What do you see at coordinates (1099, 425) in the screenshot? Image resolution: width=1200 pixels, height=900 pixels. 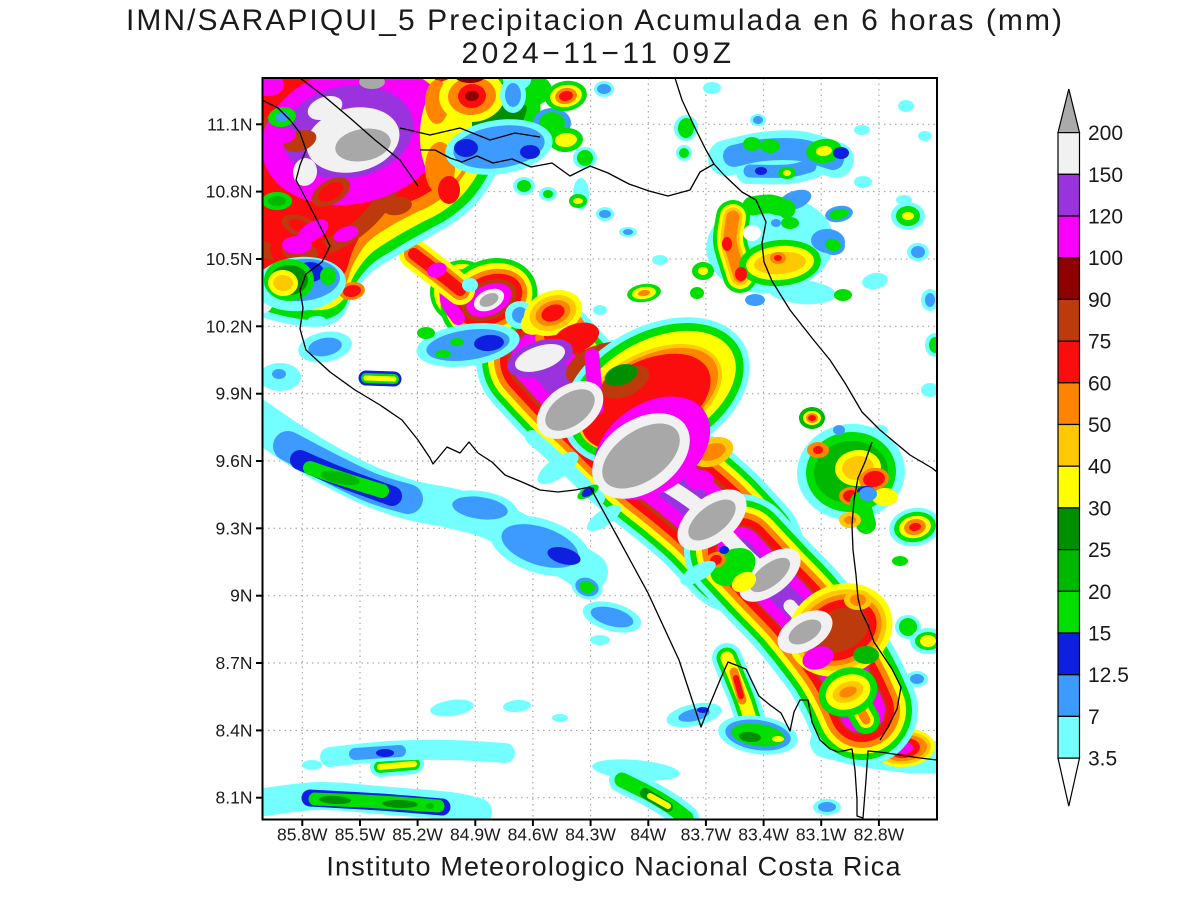 I see `svg-text: 50` at bounding box center [1099, 425].